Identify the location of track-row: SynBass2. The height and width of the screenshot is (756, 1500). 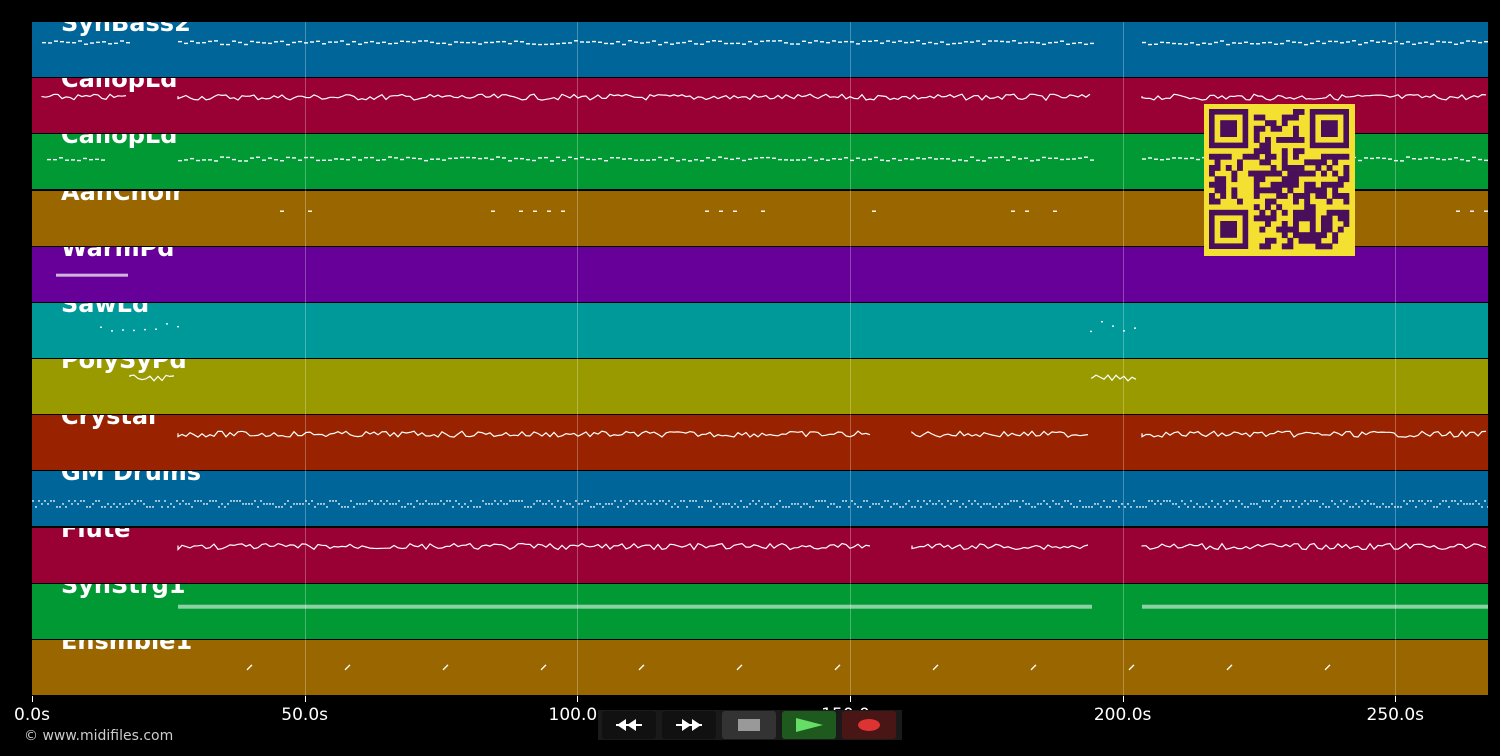
(760, 49).